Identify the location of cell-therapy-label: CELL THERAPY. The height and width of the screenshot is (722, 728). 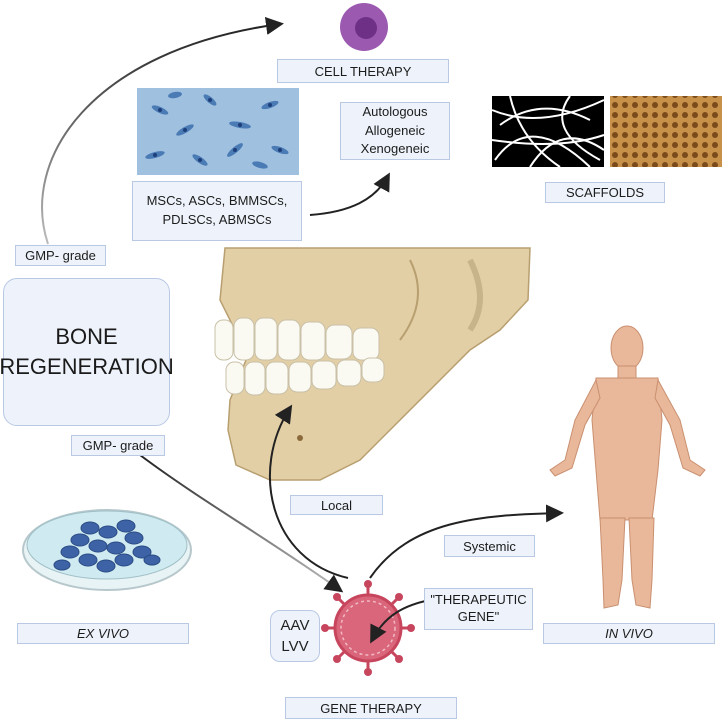
(363, 71).